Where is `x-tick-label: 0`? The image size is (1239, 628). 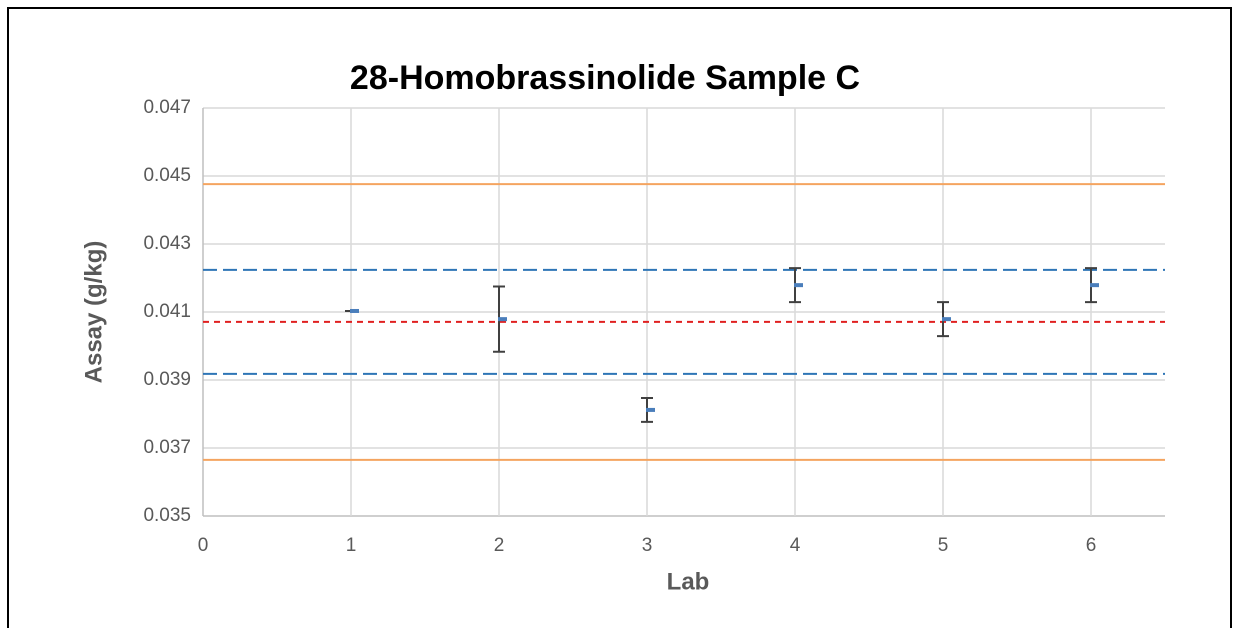
x-tick-label: 0 is located at coordinates (203, 545).